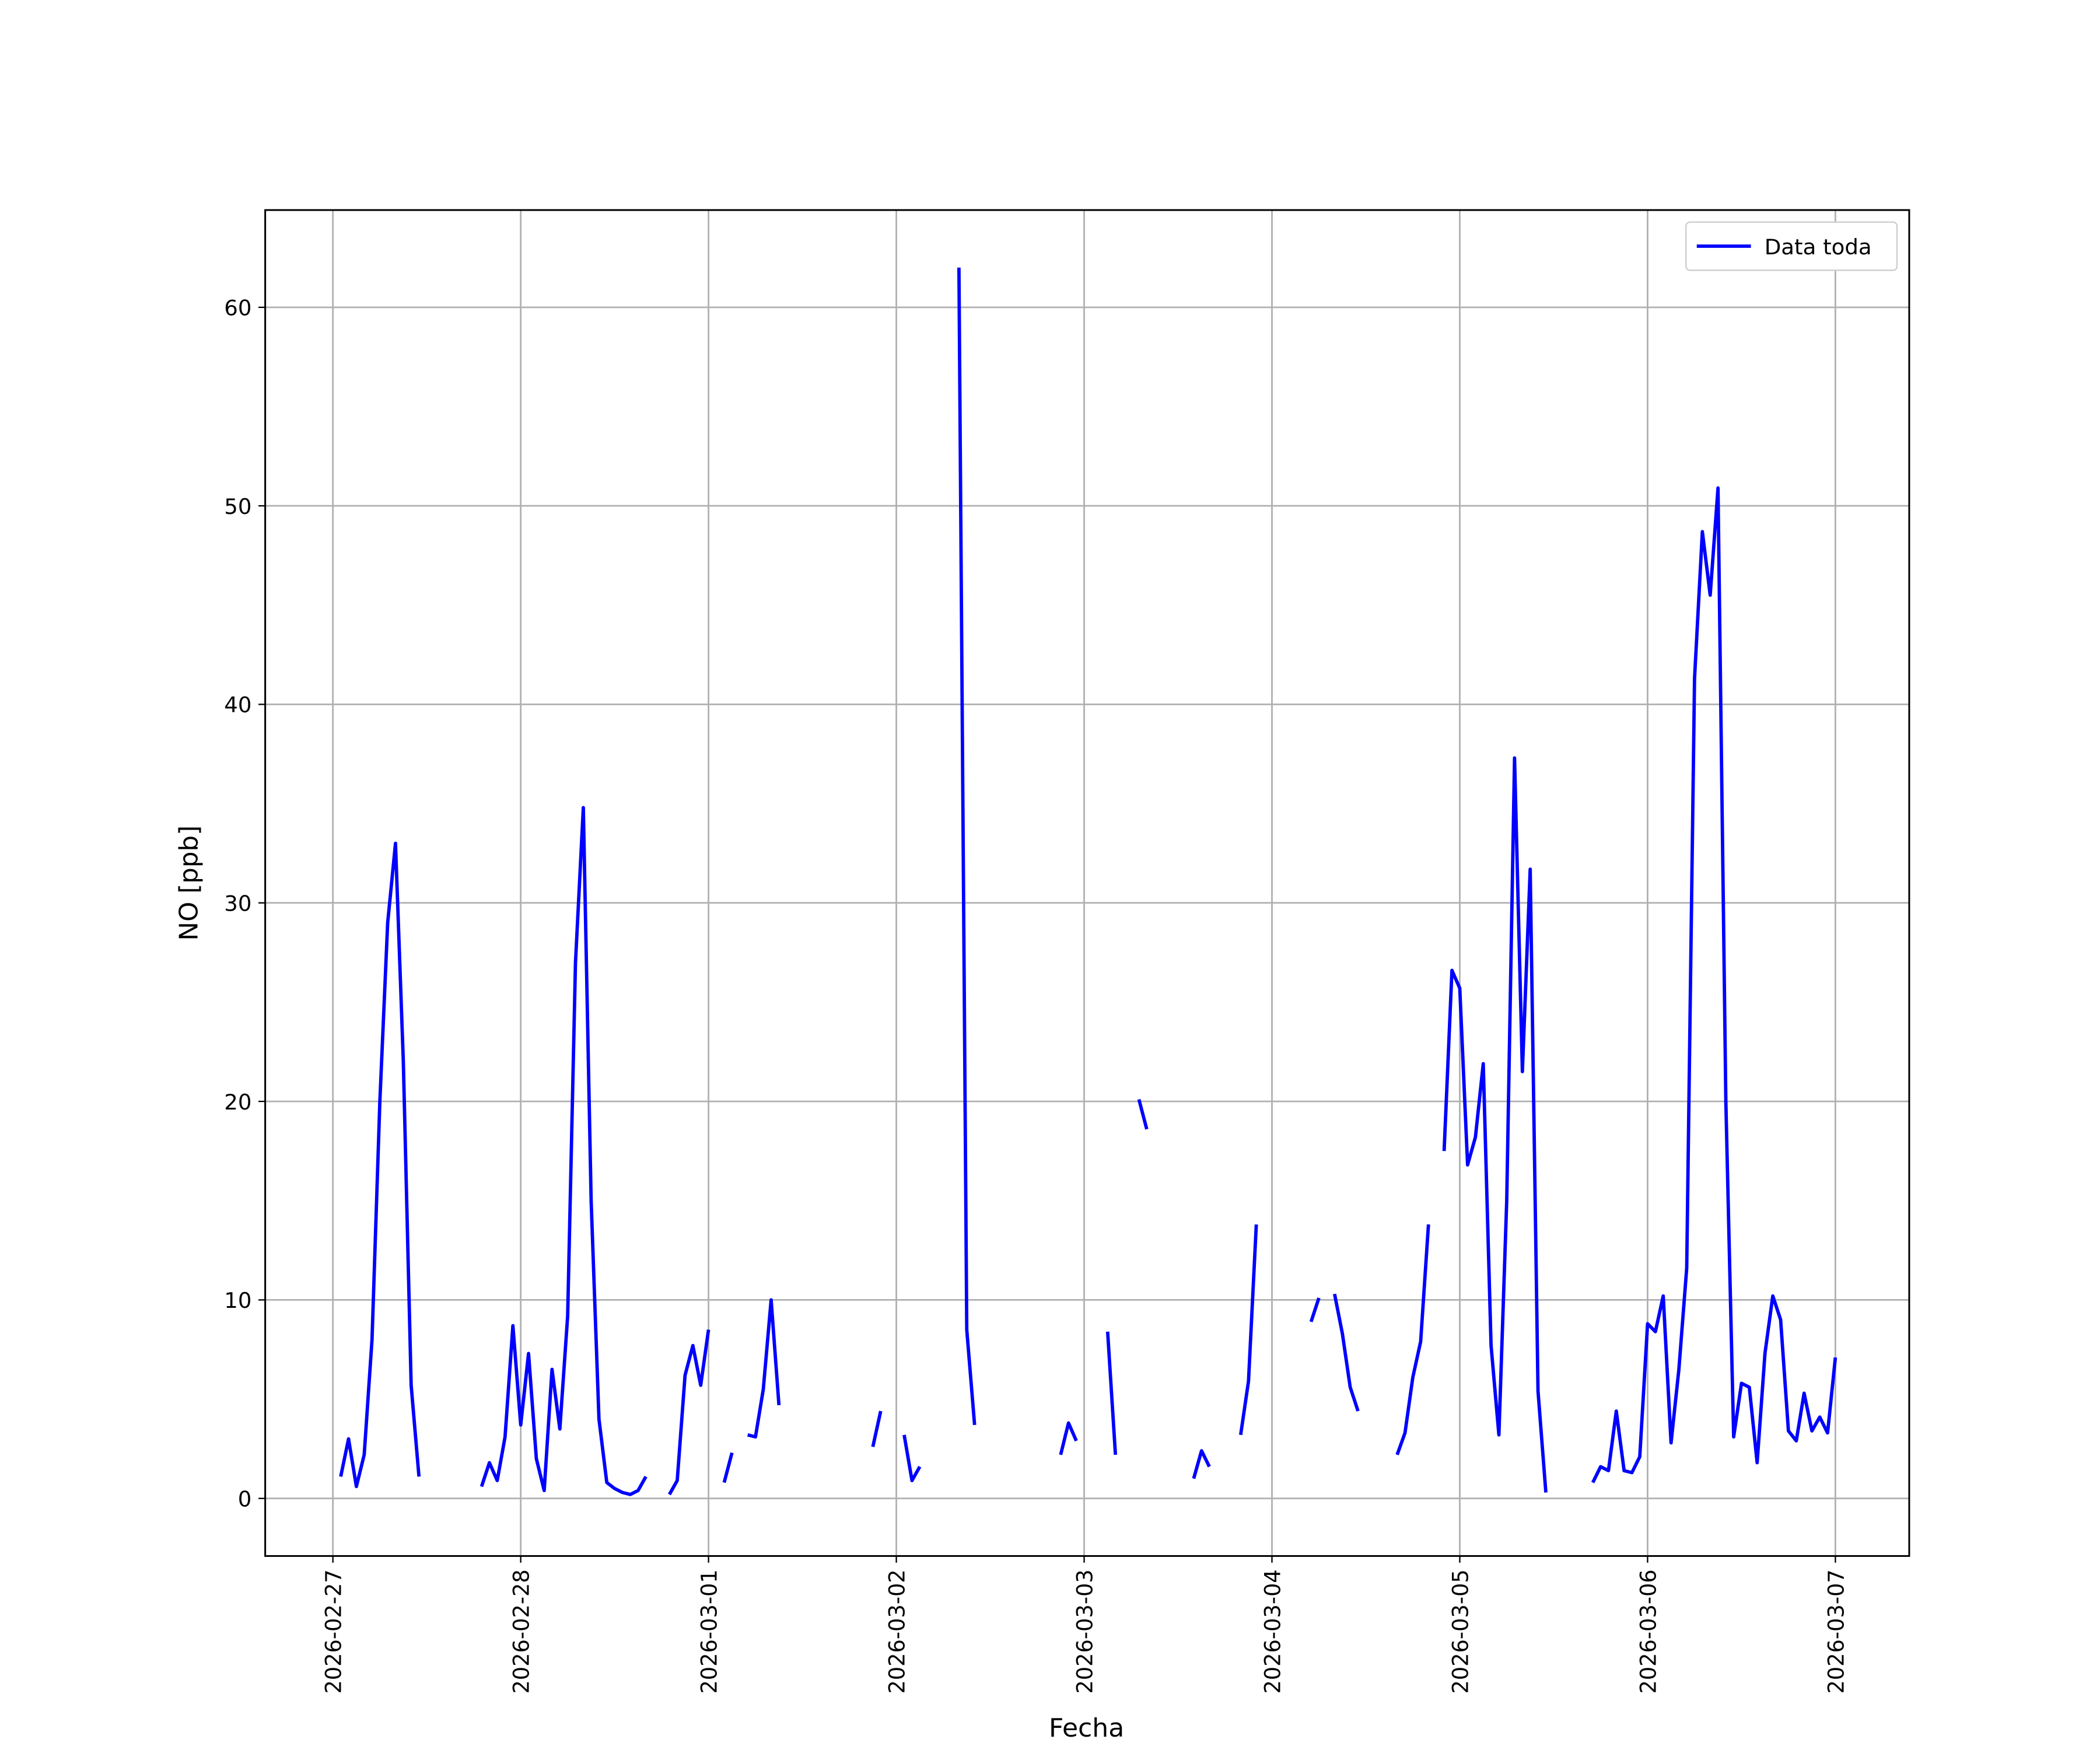 The height and width of the screenshot is (1750, 2100). Describe the element at coordinates (189, 883) in the screenshot. I see `y-axis-label: NO [ppb]` at that location.